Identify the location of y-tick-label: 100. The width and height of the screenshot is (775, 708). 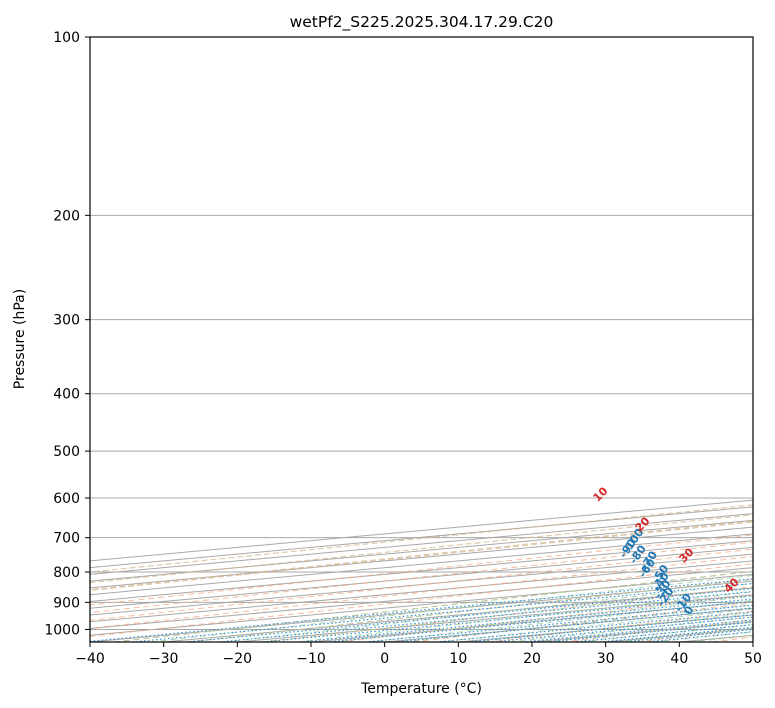
(66, 38).